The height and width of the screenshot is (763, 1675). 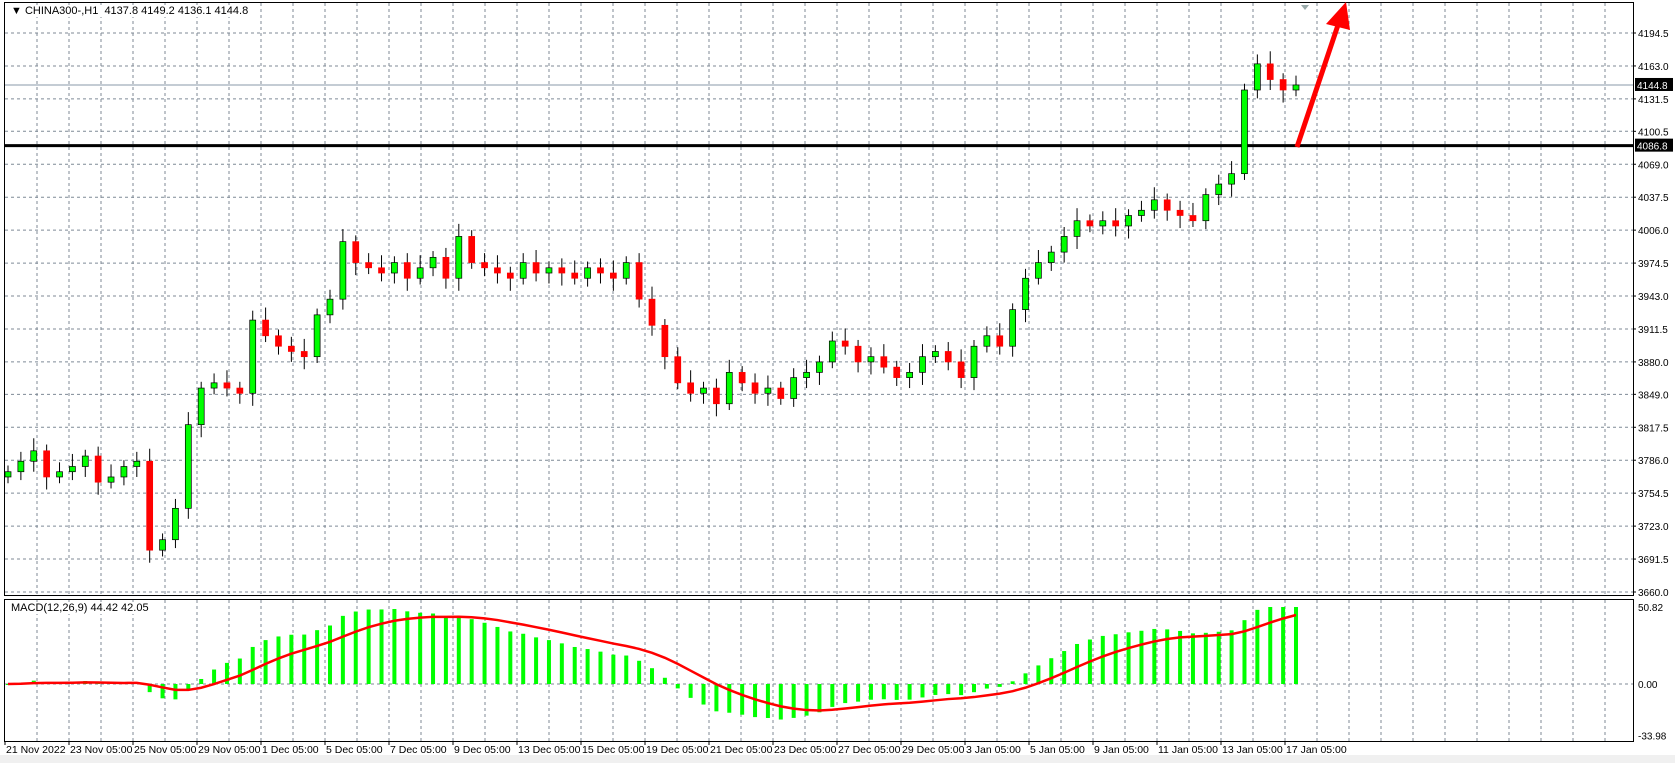 What do you see at coordinates (36, 750) in the screenshot?
I see `time-label: 21 Nov 2022` at bounding box center [36, 750].